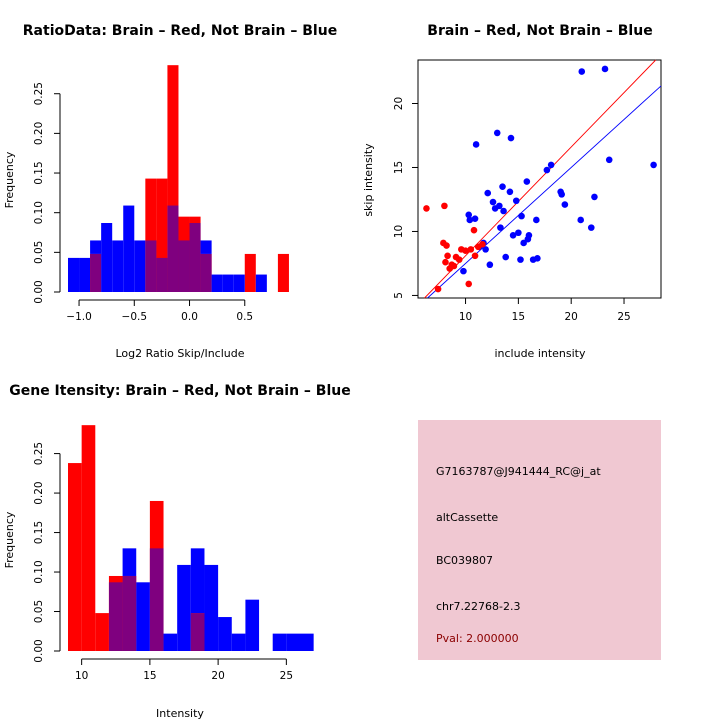  Describe the element at coordinates (544, 192) in the screenshot. I see `not-brain-fit-line` at that location.